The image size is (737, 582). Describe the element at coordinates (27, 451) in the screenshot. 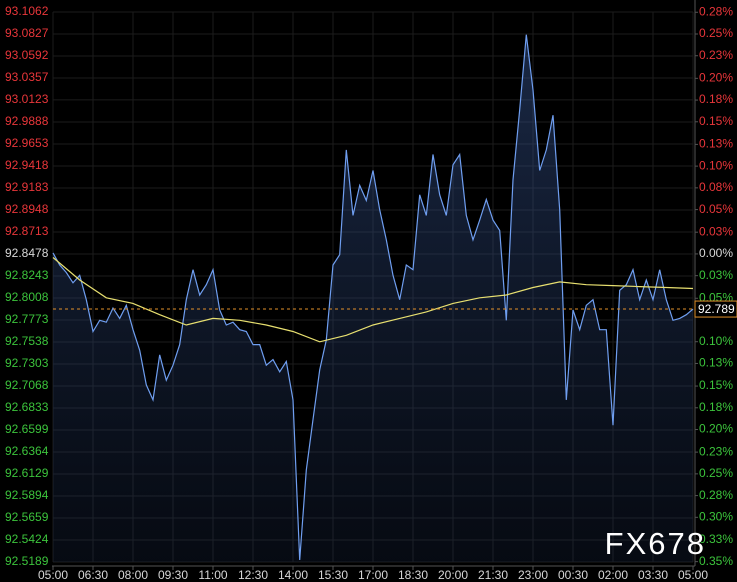

I see `y-tick-label: 92.6364` at that location.